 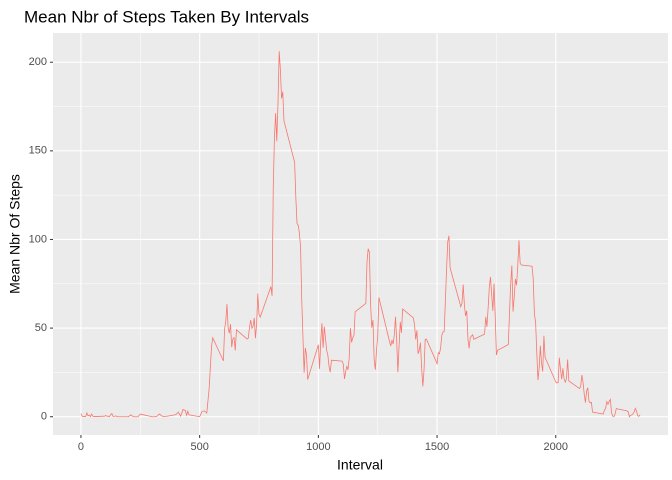 I want to click on y-axis-title: Mean Nbr Of Steps, so click(x=15, y=234).